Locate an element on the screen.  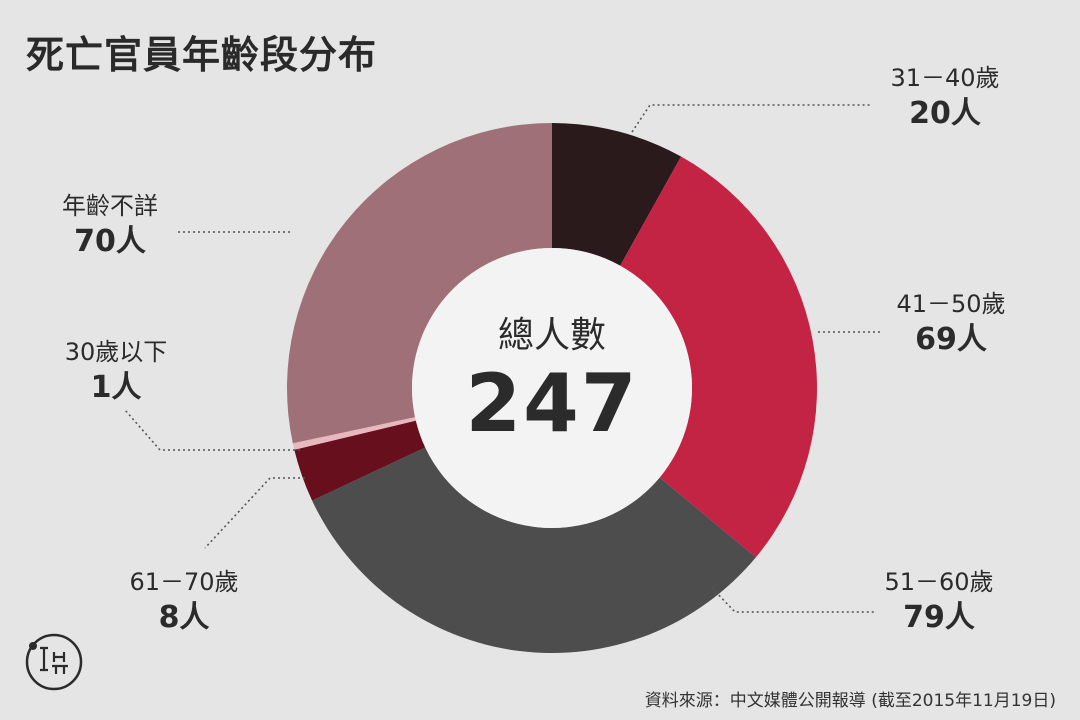
donut-center is located at coordinates (552, 388).